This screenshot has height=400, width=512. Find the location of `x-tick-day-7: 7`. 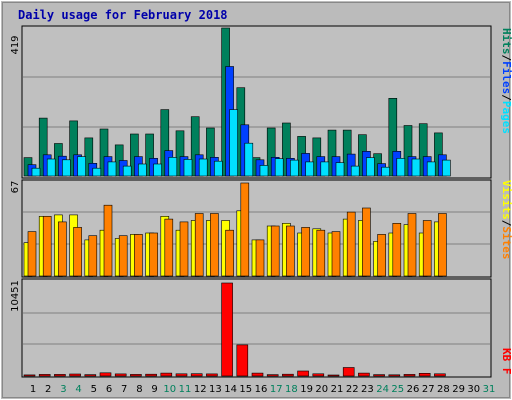

x-tick-day-7: 7 is located at coordinates (124, 389).